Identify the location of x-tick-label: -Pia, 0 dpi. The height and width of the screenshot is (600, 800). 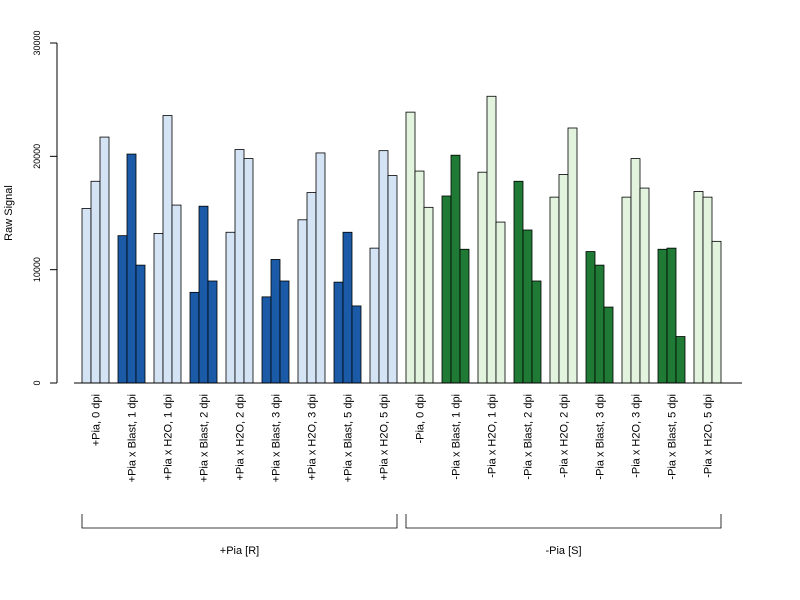
(421, 419).